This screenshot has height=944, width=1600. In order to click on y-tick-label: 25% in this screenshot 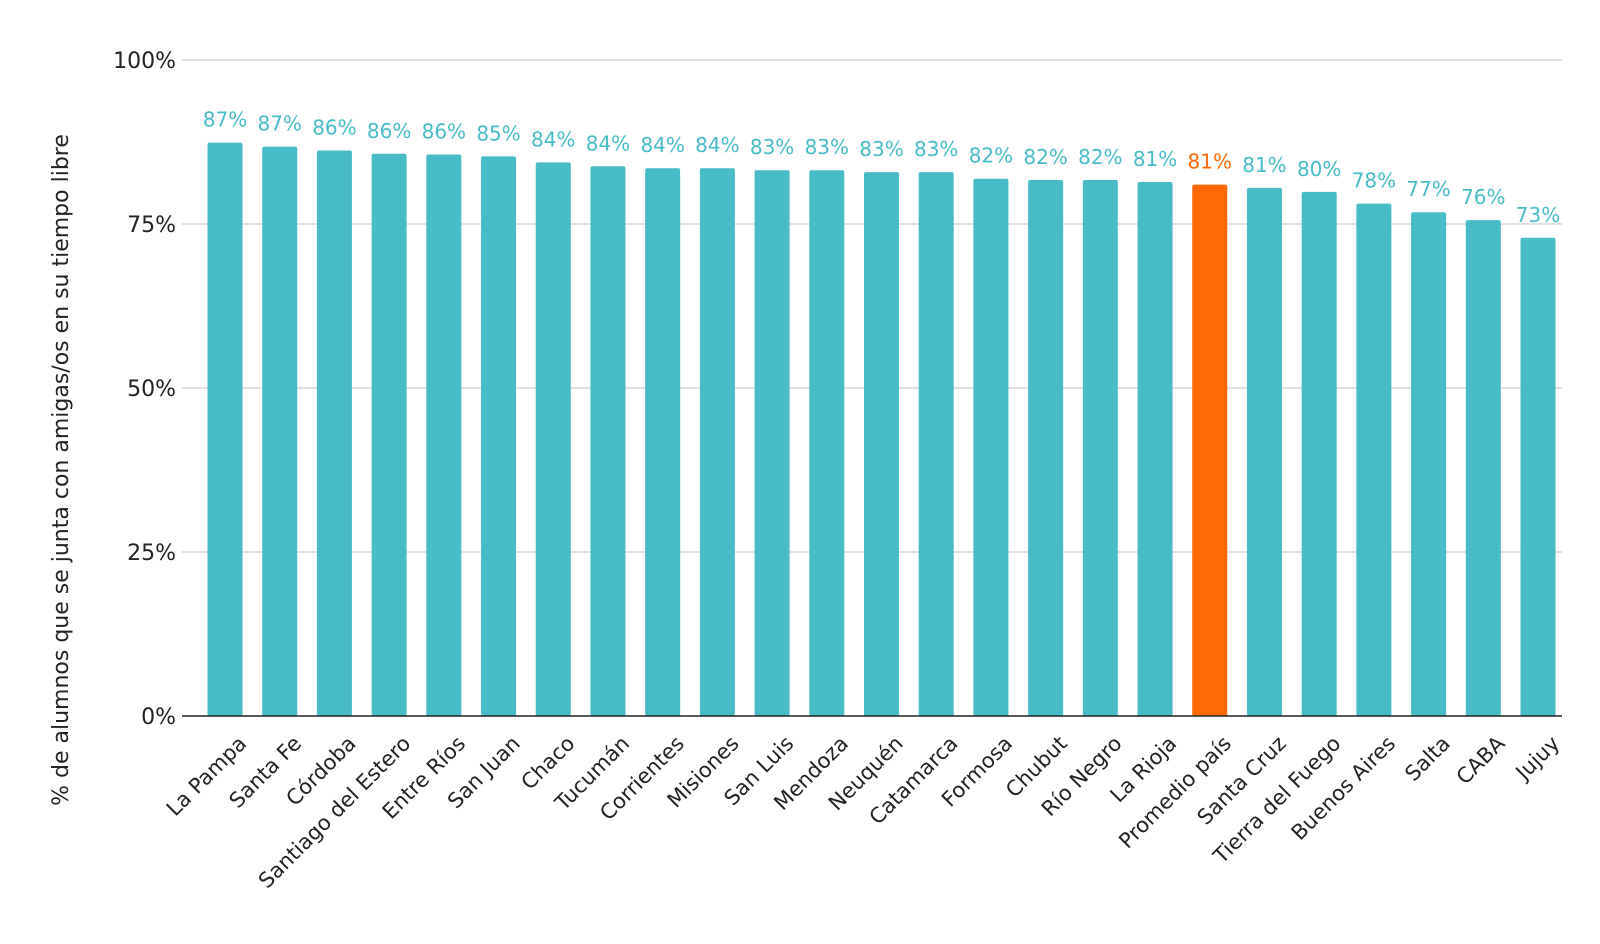, I will do `click(151, 553)`.